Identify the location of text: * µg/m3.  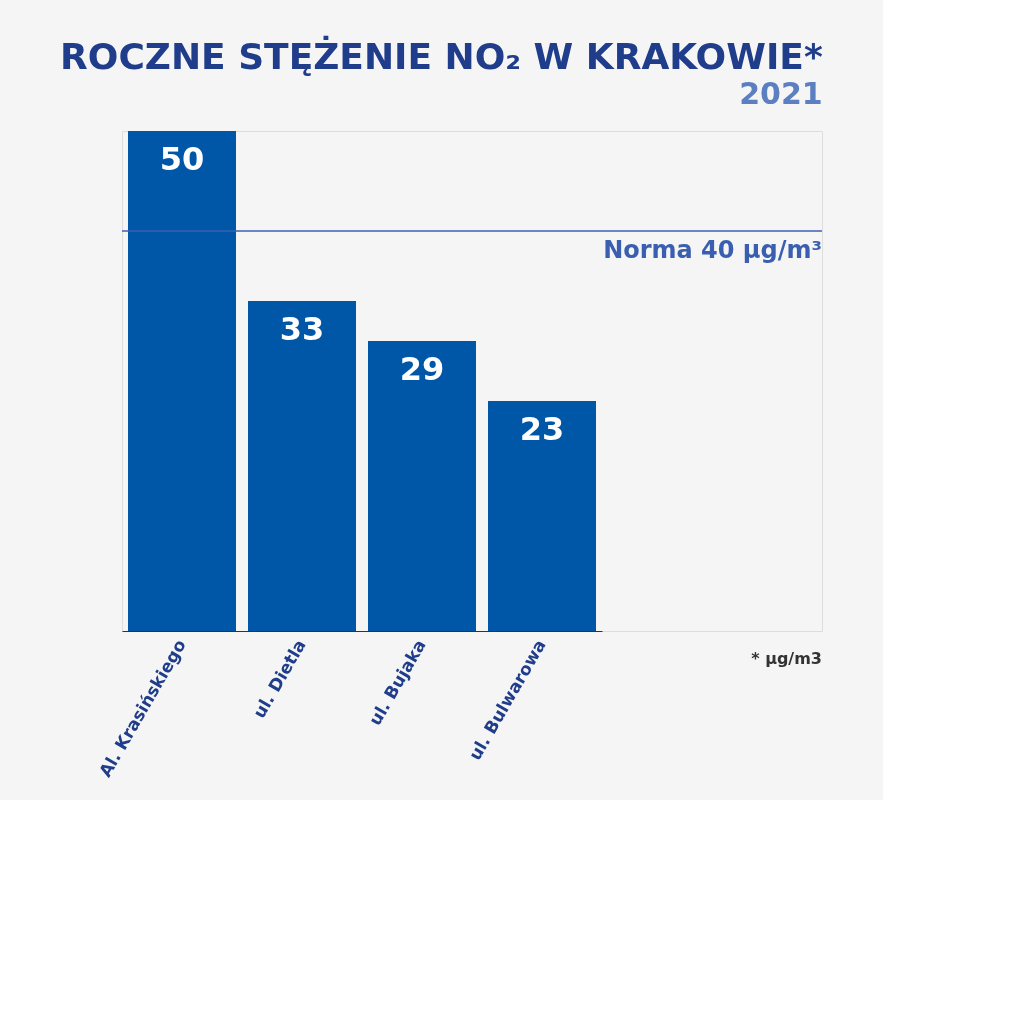
(786, 658).